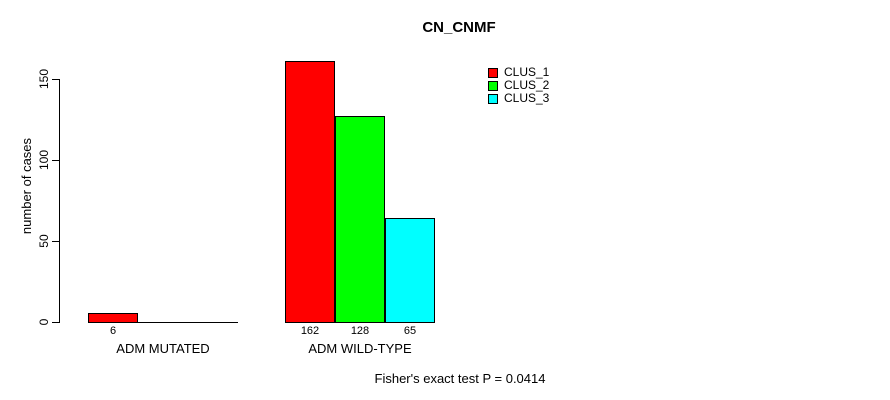  I want to click on legend-entry: CLUS_1, so click(518, 72).